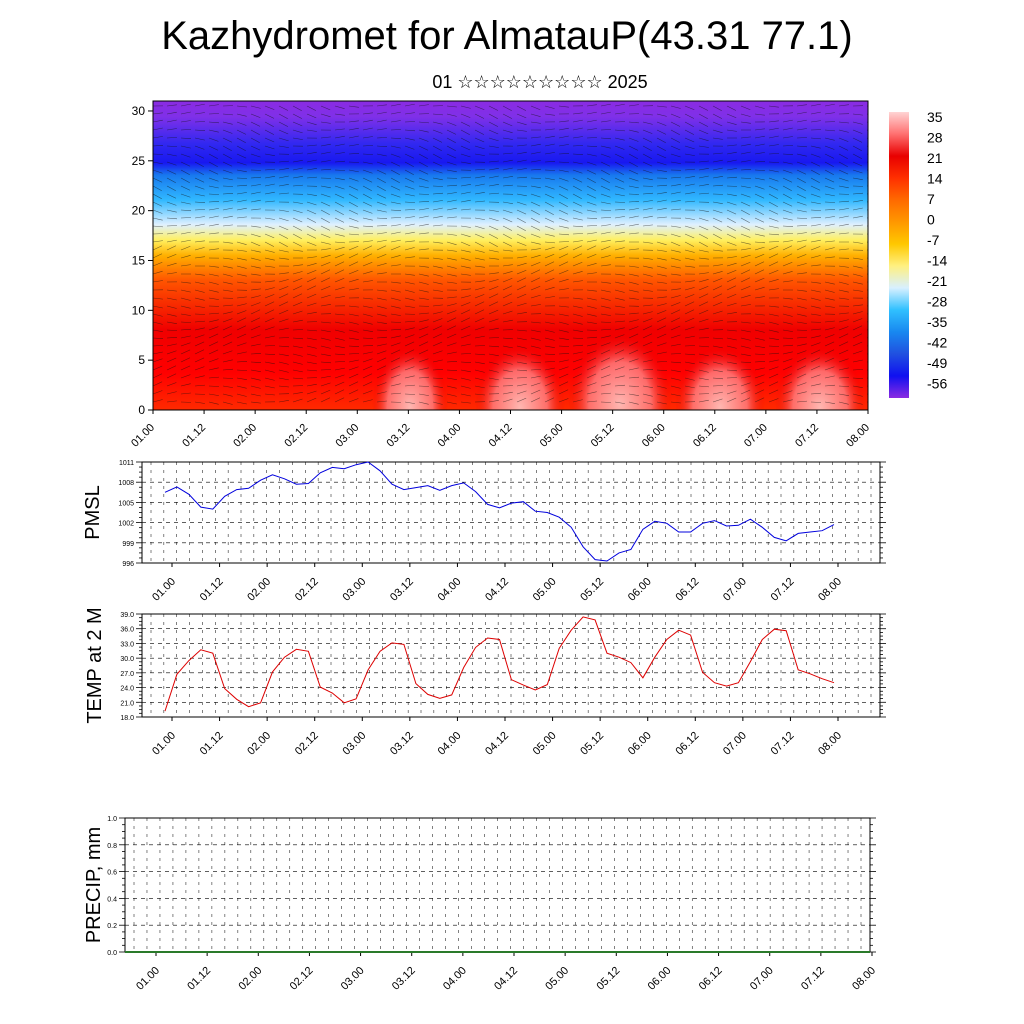 The height and width of the screenshot is (1024, 1024). I want to click on temp-xtick-label: 04.00, so click(450, 744).